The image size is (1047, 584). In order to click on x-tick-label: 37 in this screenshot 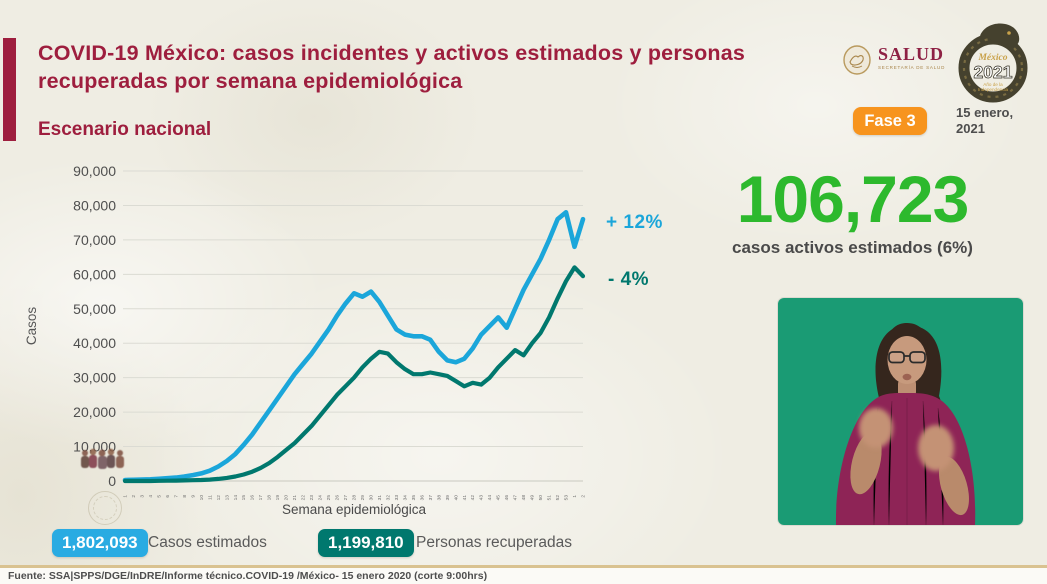, I will do `click(431, 498)`.